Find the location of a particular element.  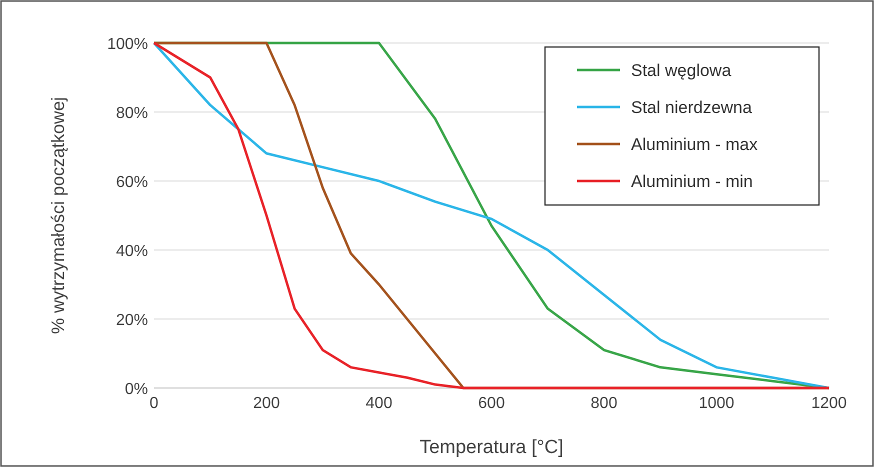

y-tick-label: 40% is located at coordinates (132, 251).